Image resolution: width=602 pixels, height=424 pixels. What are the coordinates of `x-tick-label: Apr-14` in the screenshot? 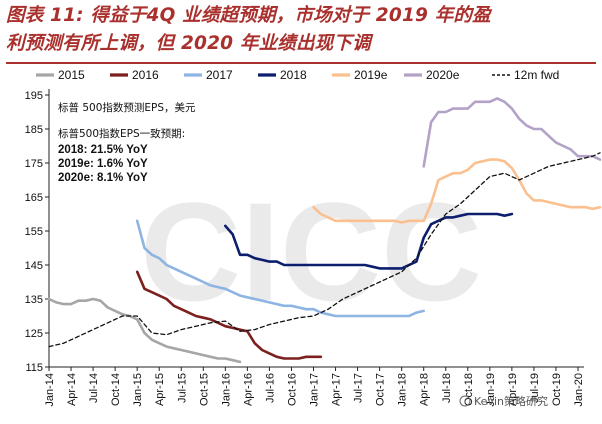 It's located at (72, 389).